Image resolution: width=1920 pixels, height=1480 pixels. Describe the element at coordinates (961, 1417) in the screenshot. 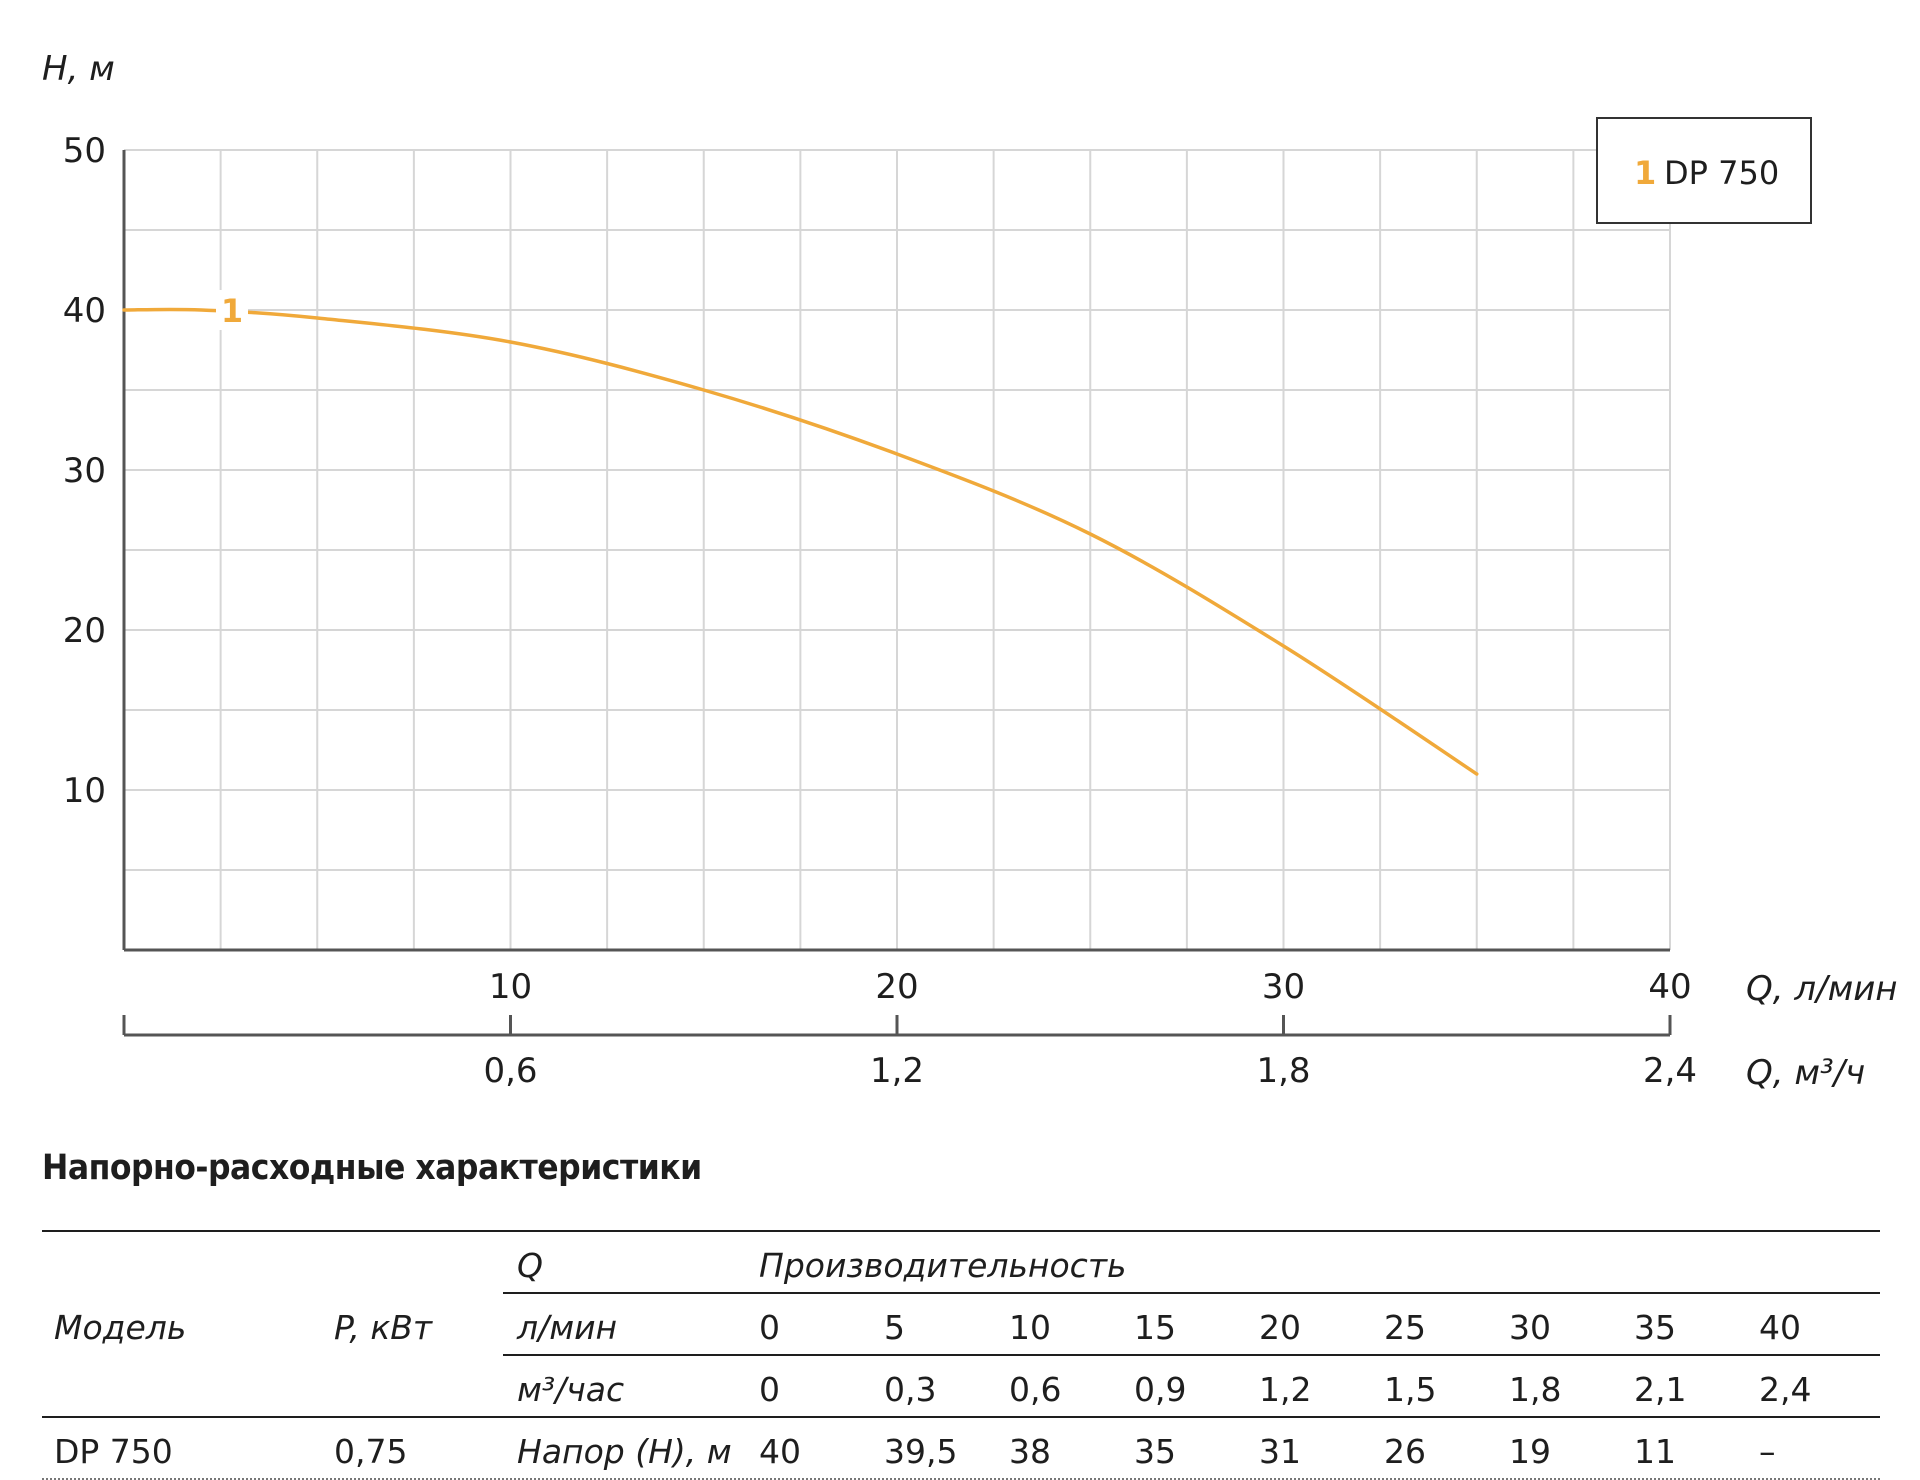

I see `table-header-bottom-rule` at that location.